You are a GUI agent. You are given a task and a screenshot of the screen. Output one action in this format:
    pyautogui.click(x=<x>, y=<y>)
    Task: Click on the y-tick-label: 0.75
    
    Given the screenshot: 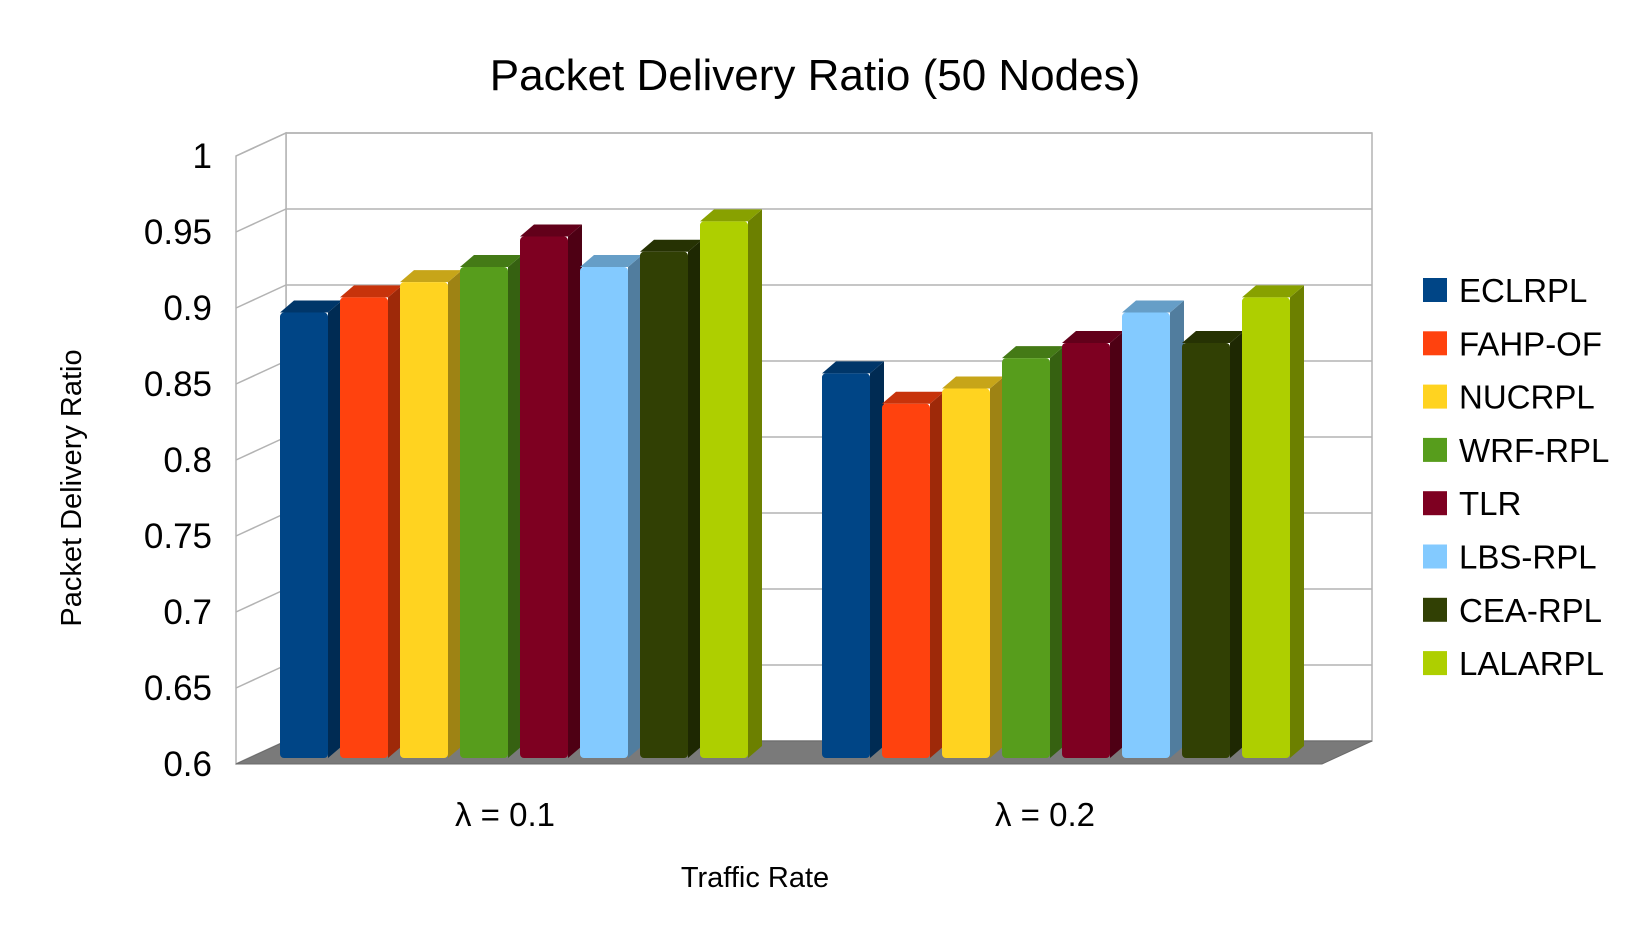 What is the action you would take?
    pyautogui.click(x=178, y=536)
    